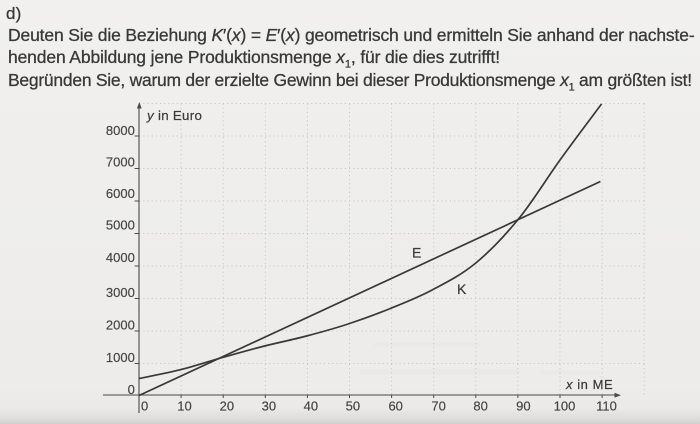 The image size is (700, 424). I want to click on svg-text: 60, so click(395, 405).